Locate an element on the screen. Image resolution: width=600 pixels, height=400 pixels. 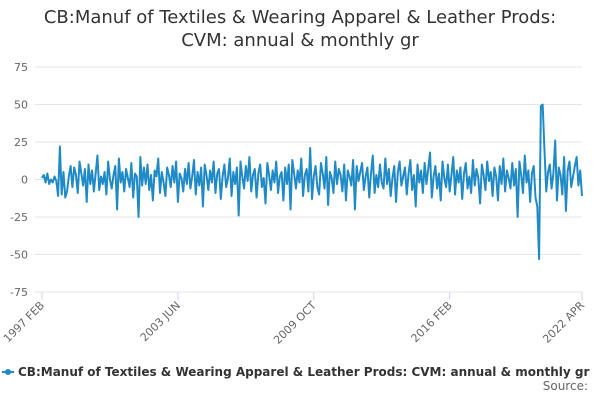
x-tick-label: 2003 JUN is located at coordinates (160, 321).